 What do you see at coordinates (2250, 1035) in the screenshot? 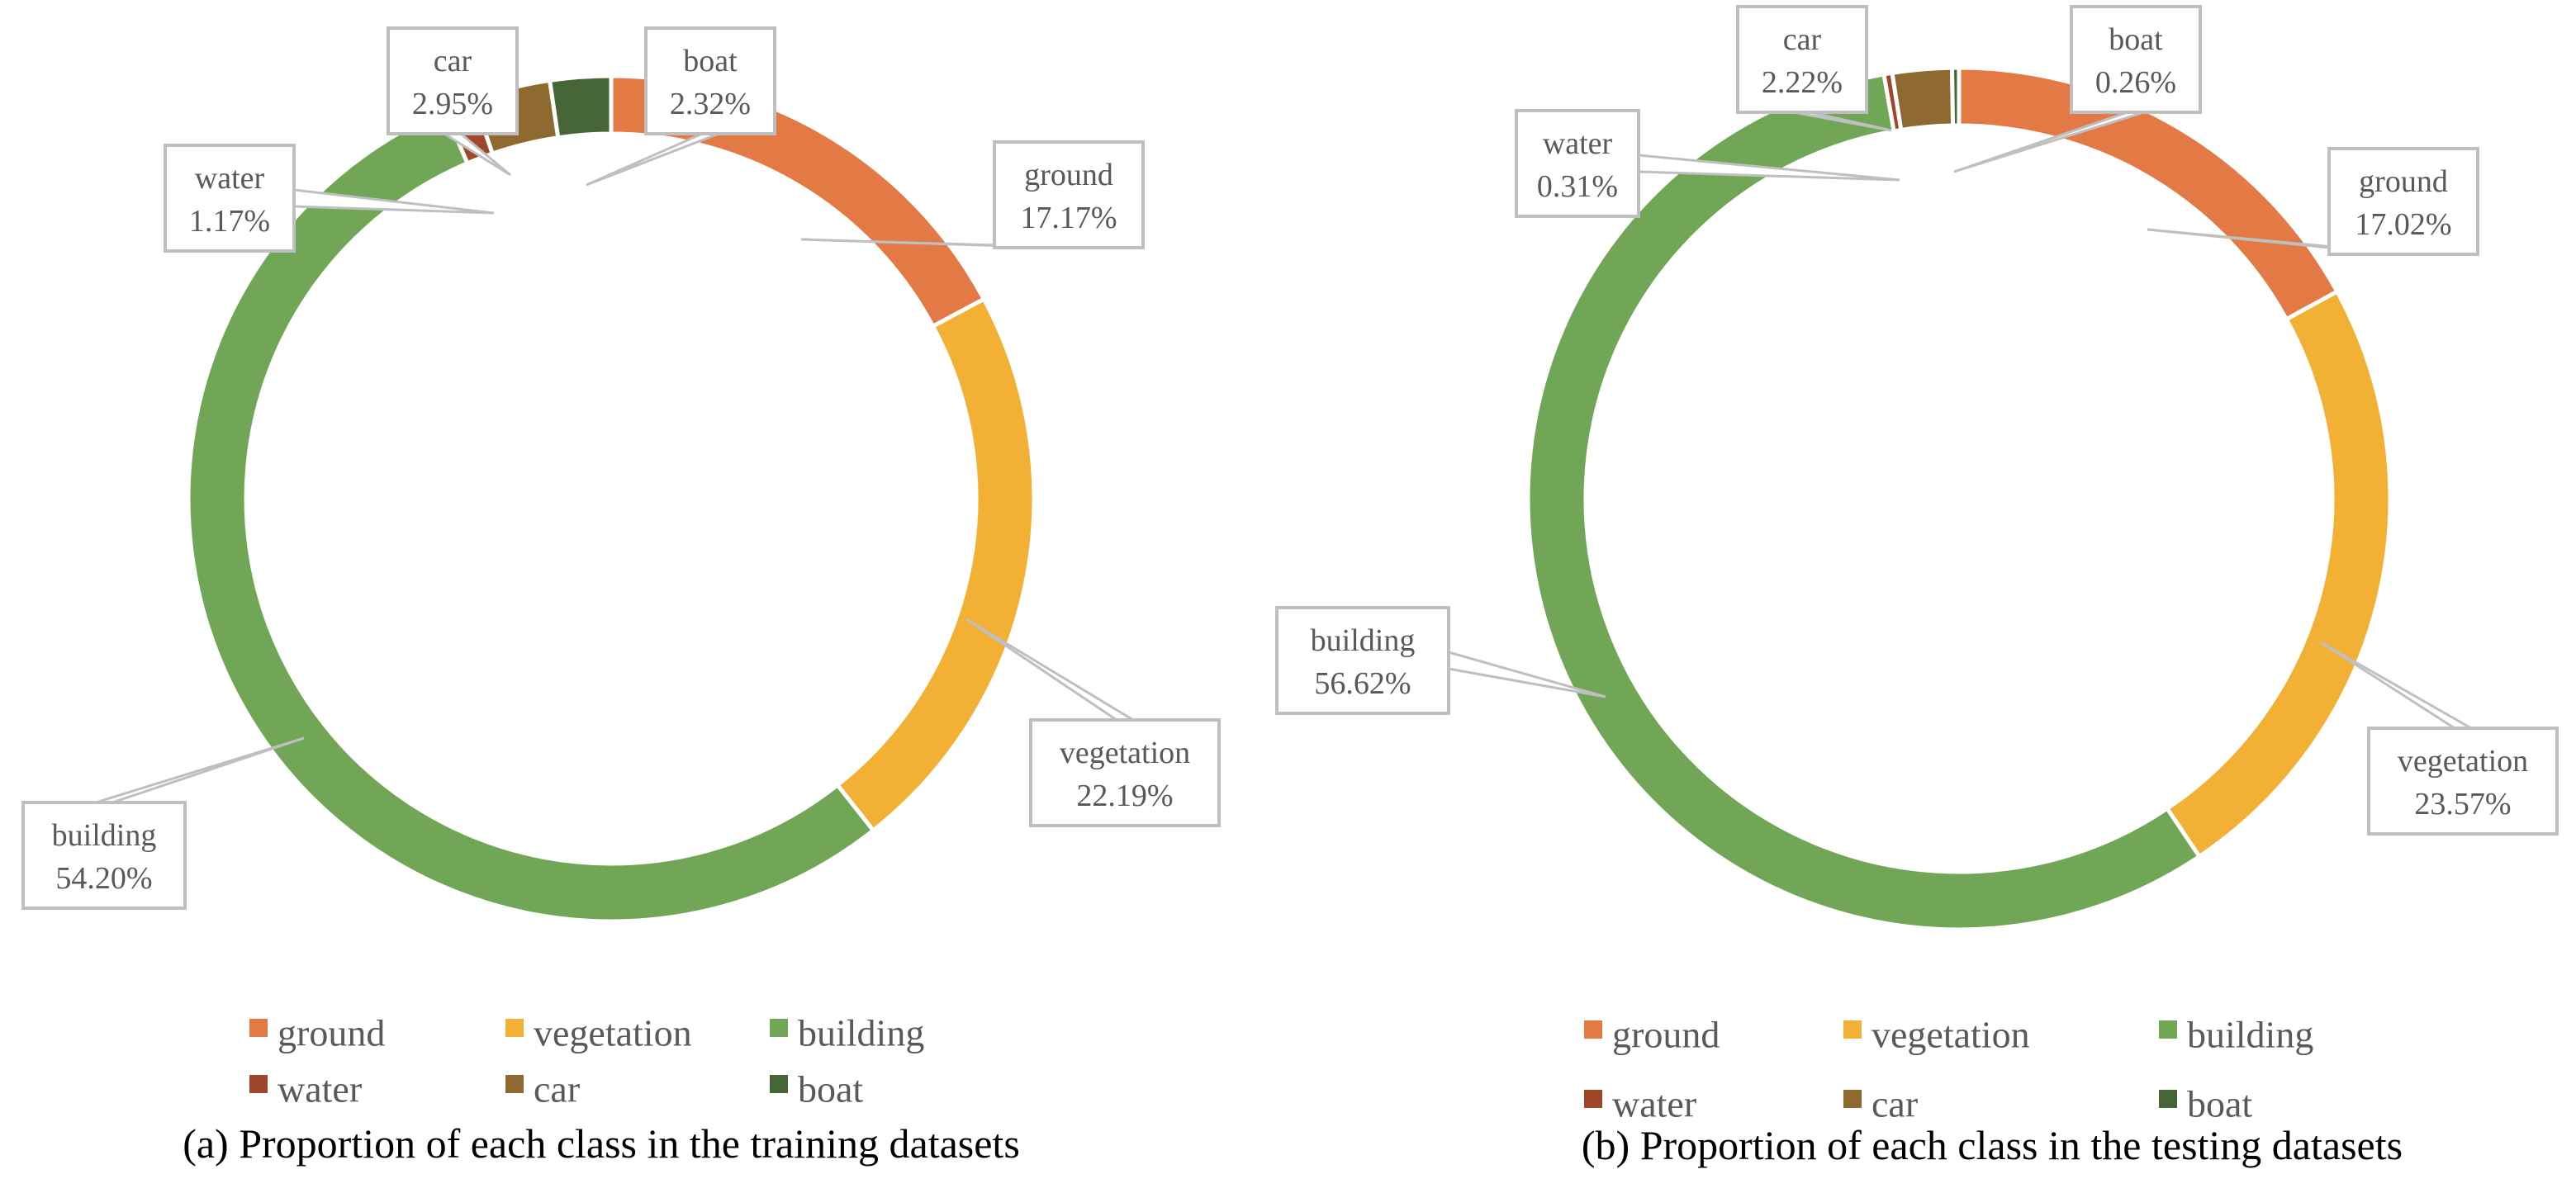
I see `chart-b-legend-label-building: building` at bounding box center [2250, 1035].